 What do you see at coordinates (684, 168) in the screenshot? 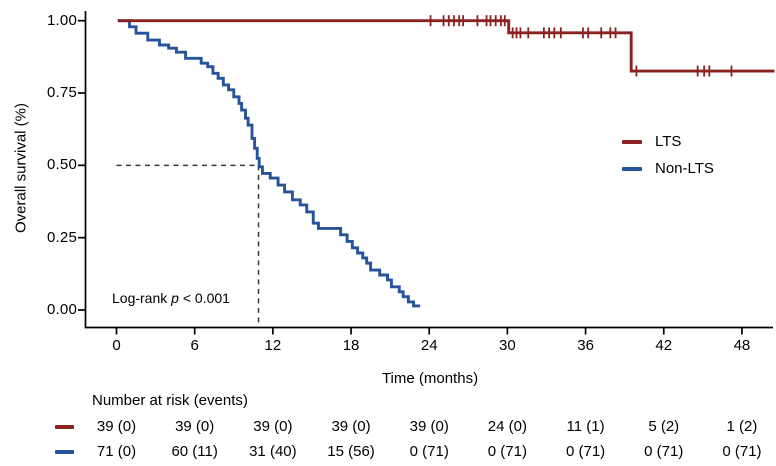
I see `legend-label-non-lts: Non-LTS` at bounding box center [684, 168].